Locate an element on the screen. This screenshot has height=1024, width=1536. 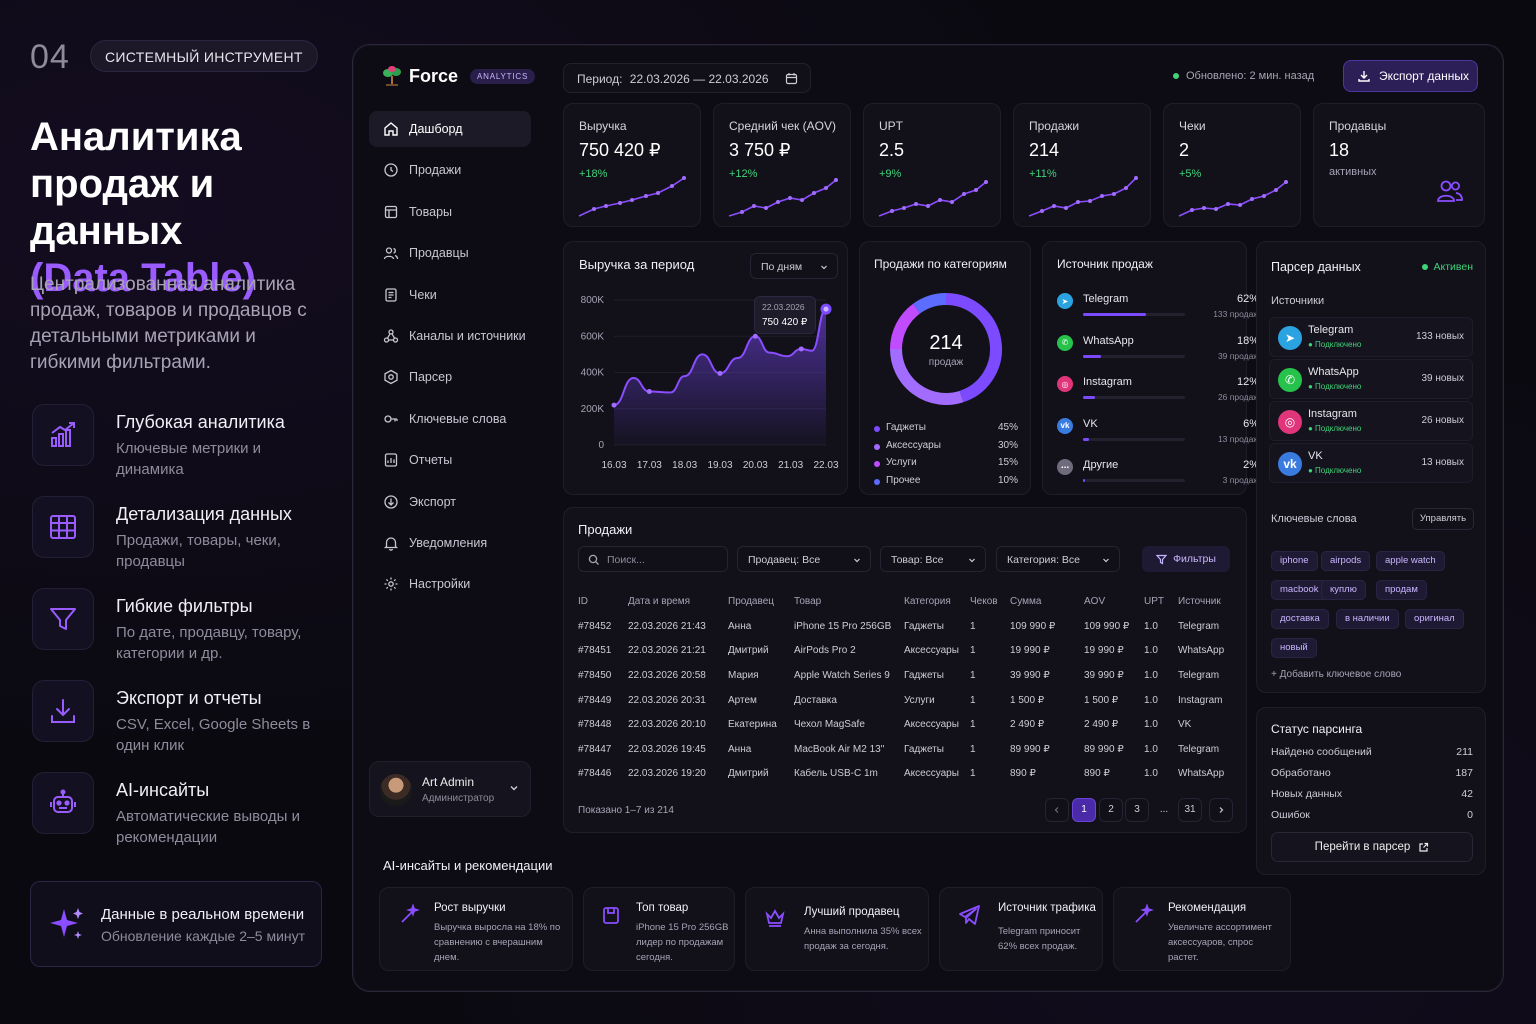
column-header: Сумма is located at coordinates (1026, 601).